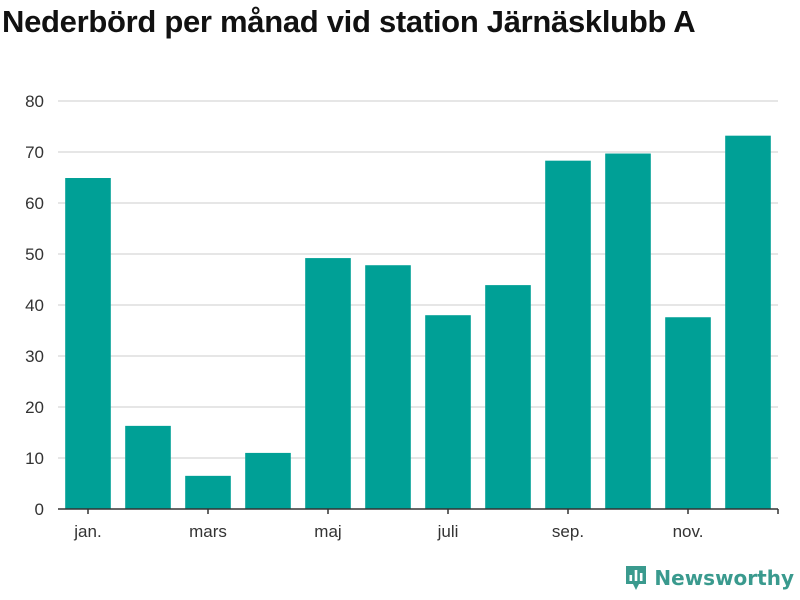 This screenshot has width=800, height=600. I want to click on bar-aug., so click(508, 397).